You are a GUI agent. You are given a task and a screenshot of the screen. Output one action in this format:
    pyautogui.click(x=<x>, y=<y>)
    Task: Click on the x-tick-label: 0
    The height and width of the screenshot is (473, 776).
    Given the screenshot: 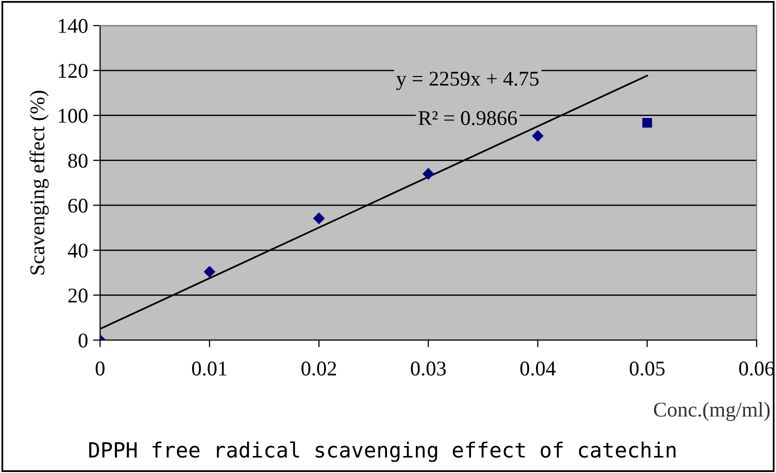 What is the action you would take?
    pyautogui.click(x=100, y=369)
    